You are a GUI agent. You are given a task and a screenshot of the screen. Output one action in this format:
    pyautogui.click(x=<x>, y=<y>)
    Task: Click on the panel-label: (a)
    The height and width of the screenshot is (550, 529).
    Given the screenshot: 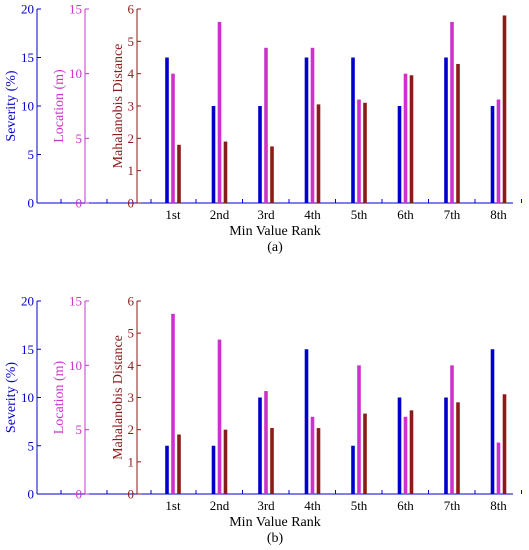 What is the action you would take?
    pyautogui.click(x=275, y=247)
    